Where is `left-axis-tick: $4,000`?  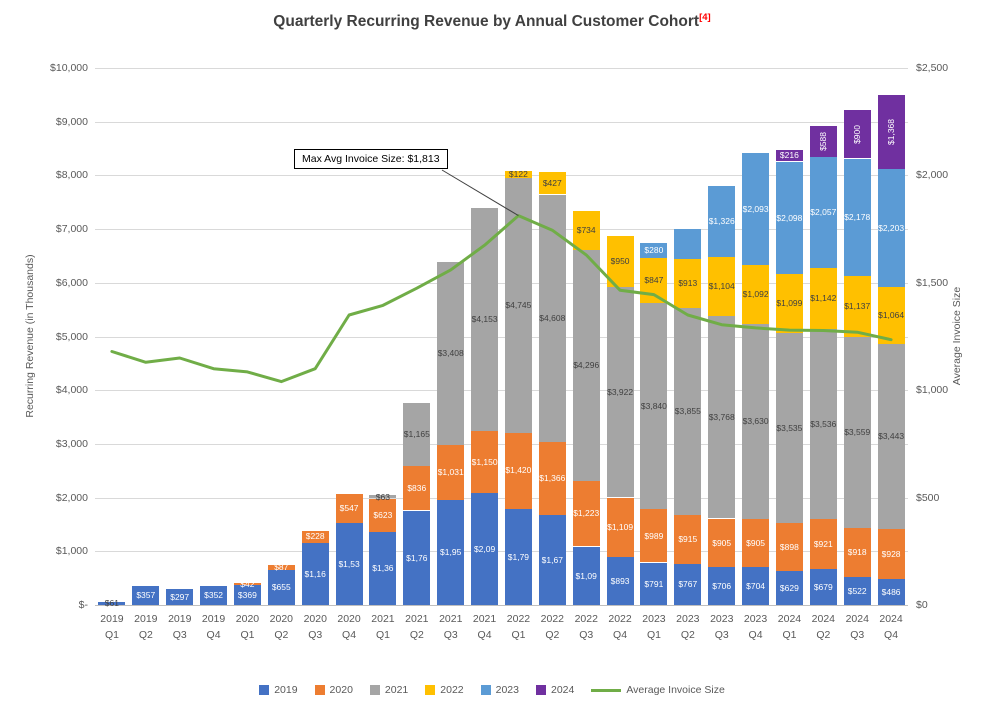
left-axis-tick: $4,000 is located at coordinates (71, 390).